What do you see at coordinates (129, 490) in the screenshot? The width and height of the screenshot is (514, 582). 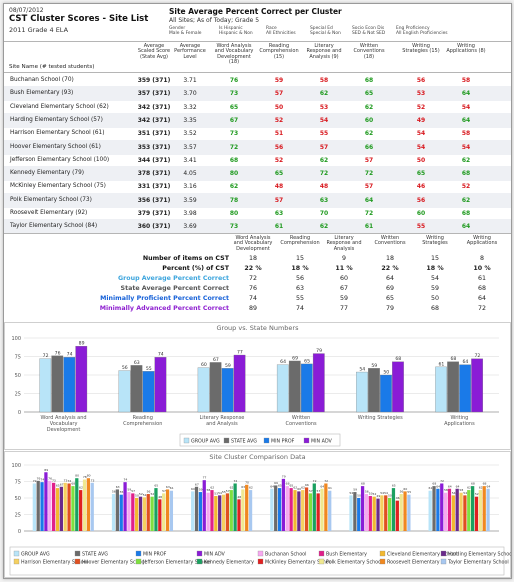 I see `bar-value-label: 59` at bounding box center [129, 490].